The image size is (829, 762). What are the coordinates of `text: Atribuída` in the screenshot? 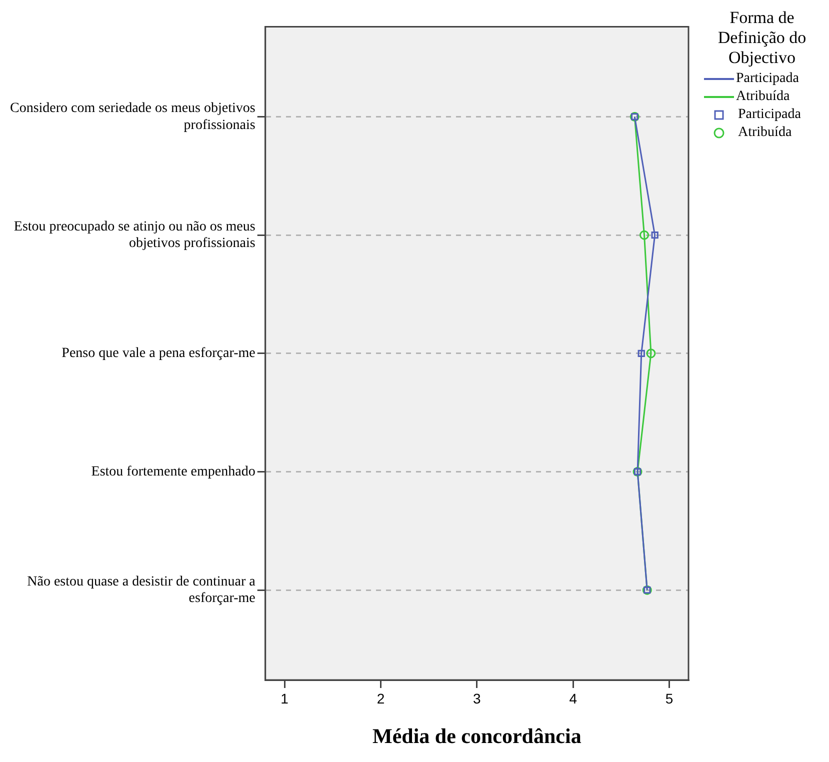 It's located at (765, 132).